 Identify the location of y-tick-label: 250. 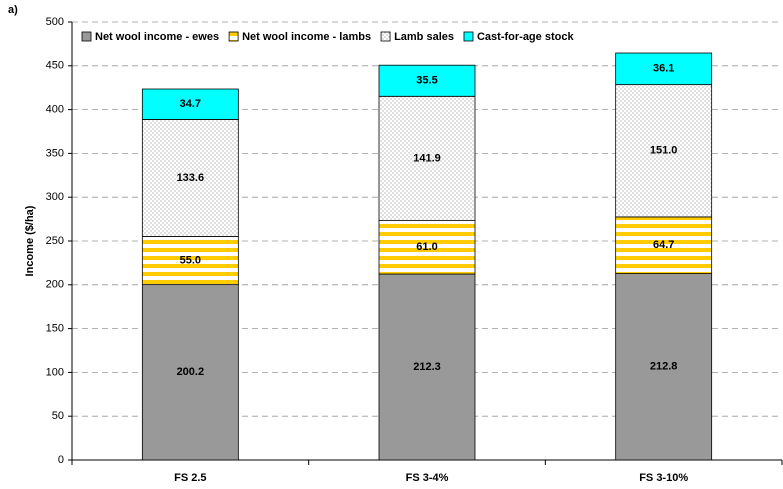
(55, 241).